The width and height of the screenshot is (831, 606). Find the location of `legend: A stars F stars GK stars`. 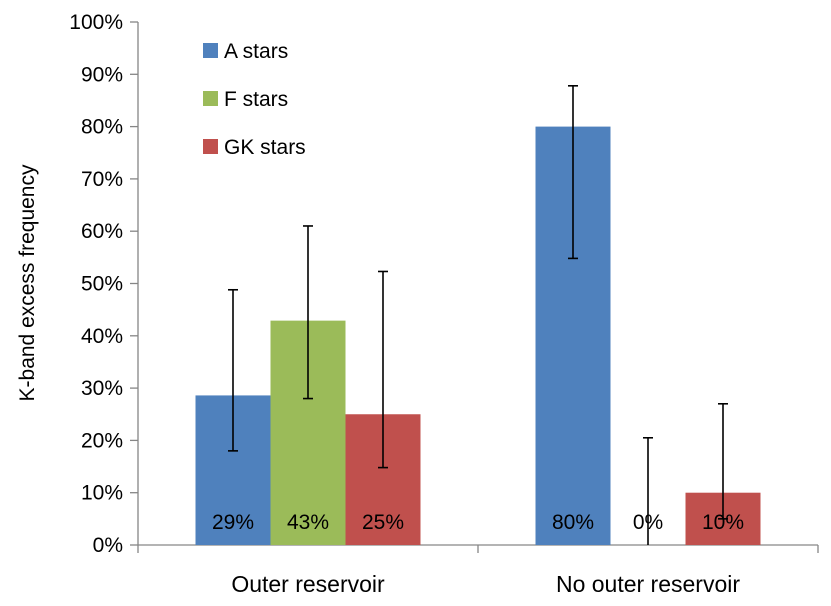

legend: A stars F stars GK stars is located at coordinates (254, 99).